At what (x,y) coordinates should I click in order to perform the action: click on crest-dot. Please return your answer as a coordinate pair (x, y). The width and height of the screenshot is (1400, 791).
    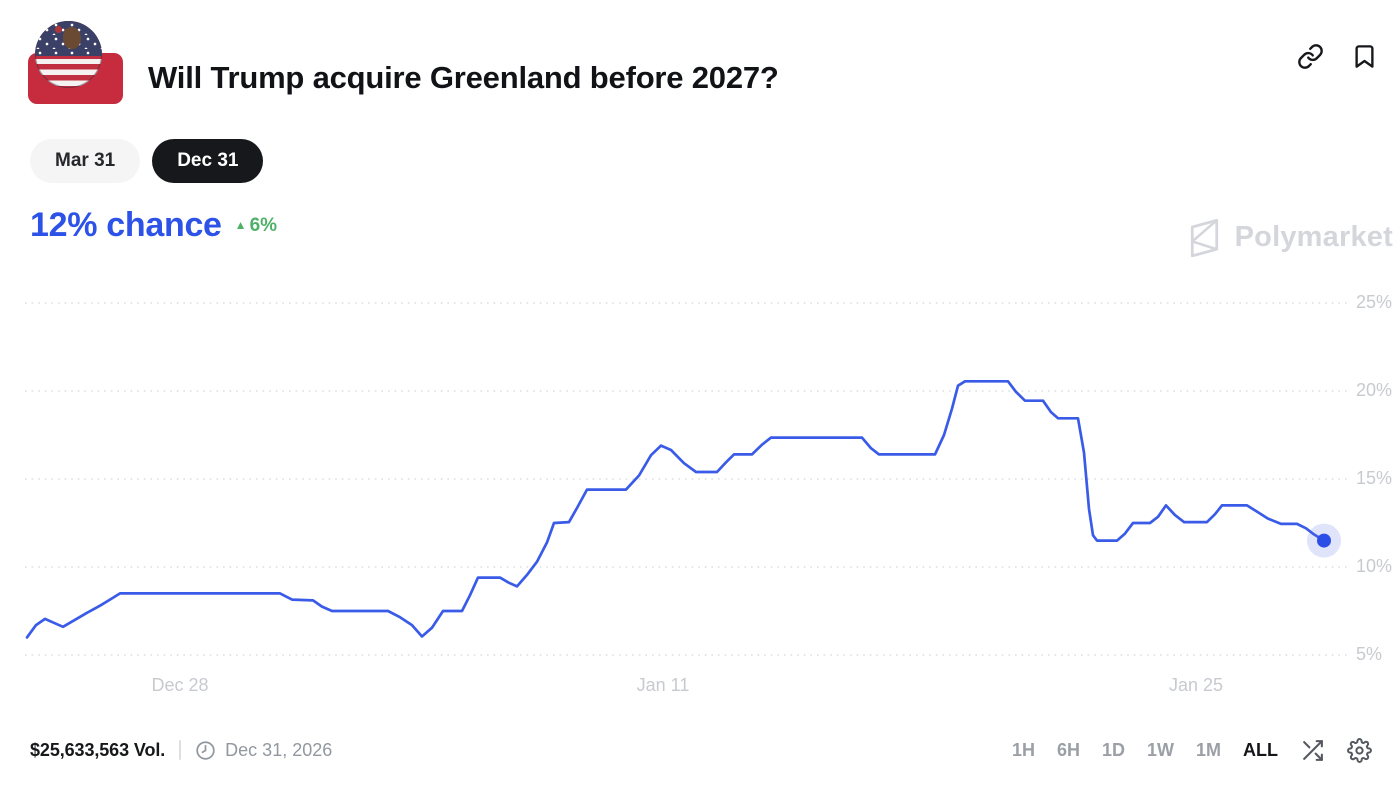
    Looking at the image, I should click on (58, 29).